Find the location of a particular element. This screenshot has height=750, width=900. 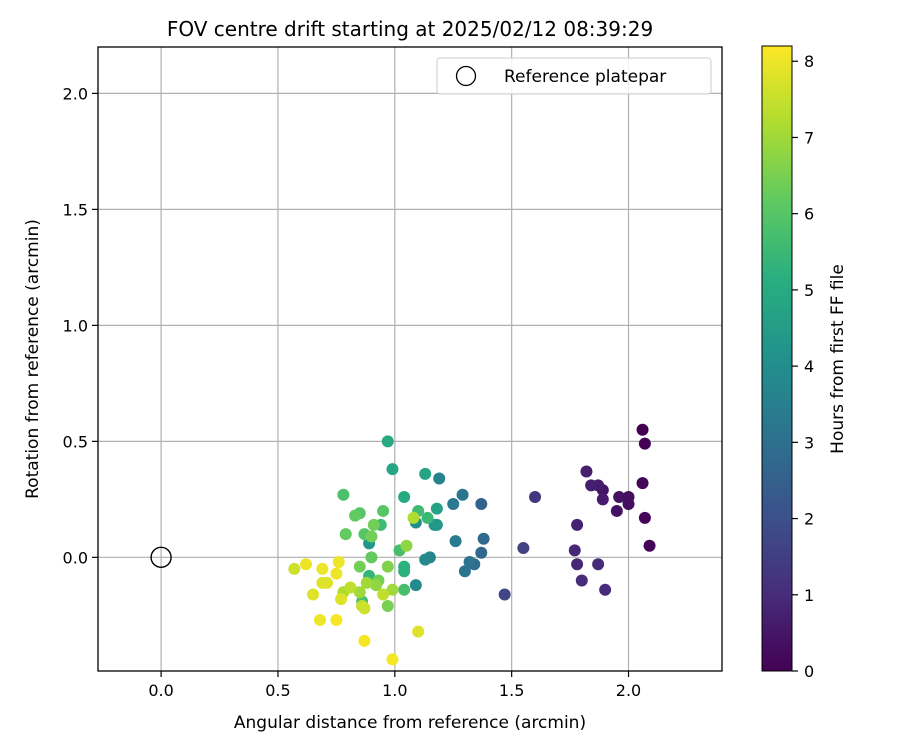

y-axis-ticks: 0.0 0.5 1.0 1.5 2.0 is located at coordinates (80, 325).